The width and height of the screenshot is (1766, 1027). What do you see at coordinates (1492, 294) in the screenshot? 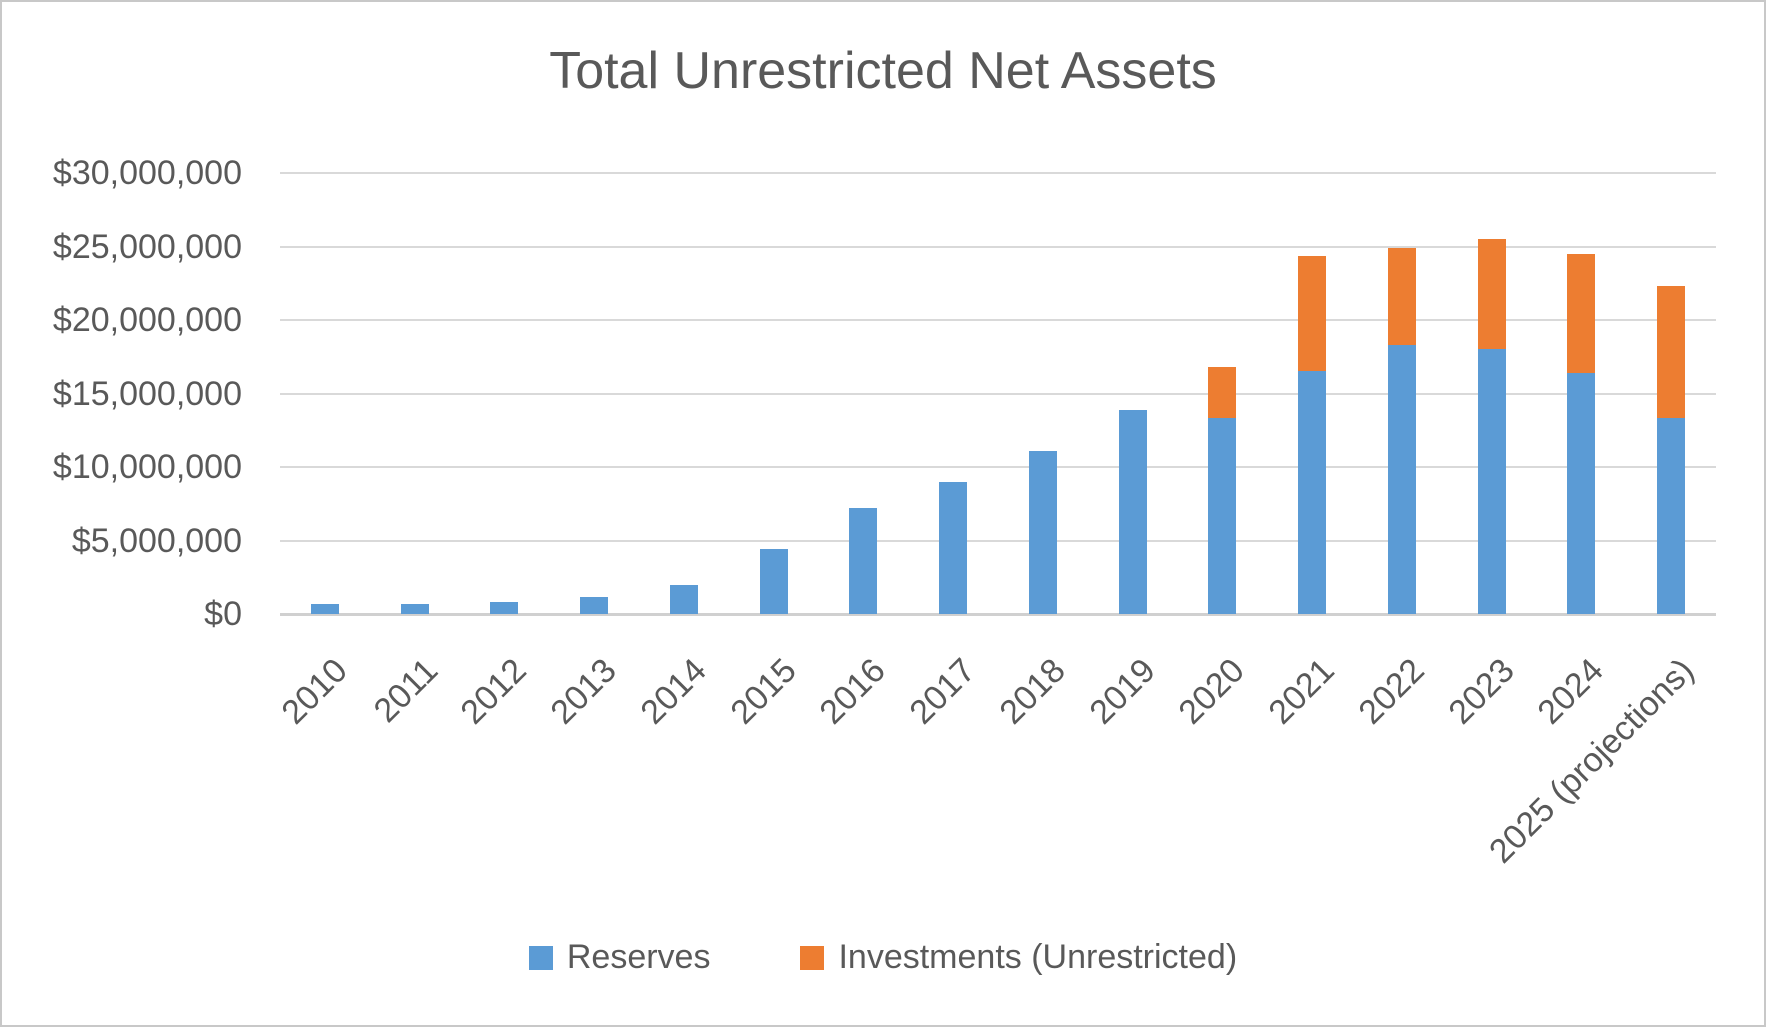
I see `bar-segment-investments-2023` at bounding box center [1492, 294].